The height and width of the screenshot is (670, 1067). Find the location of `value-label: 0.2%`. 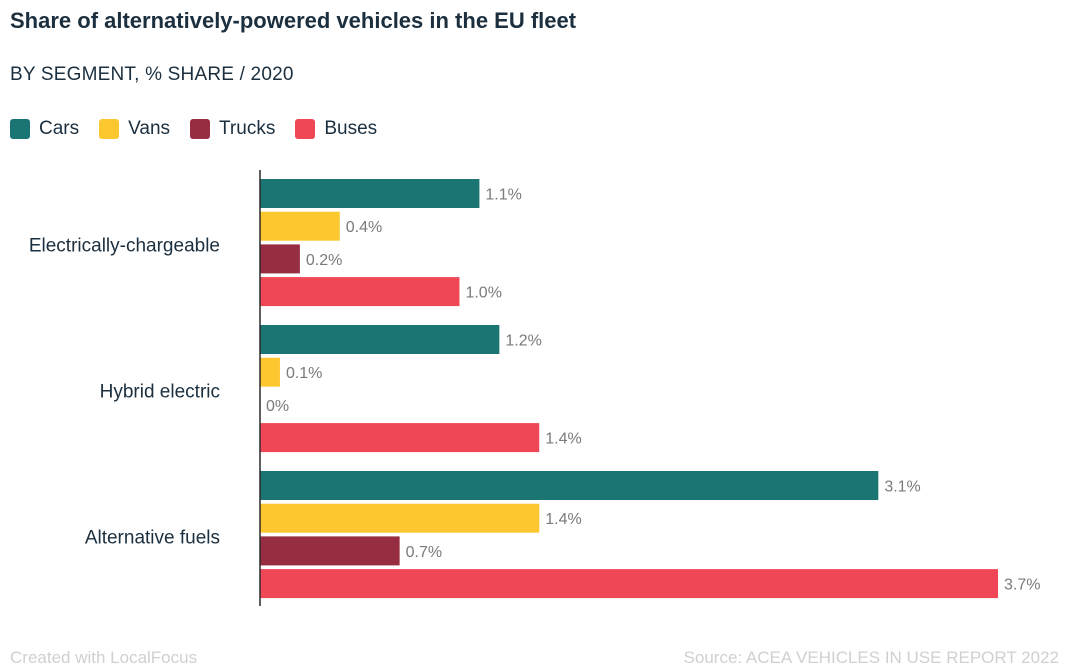

value-label: 0.2% is located at coordinates (324, 260).